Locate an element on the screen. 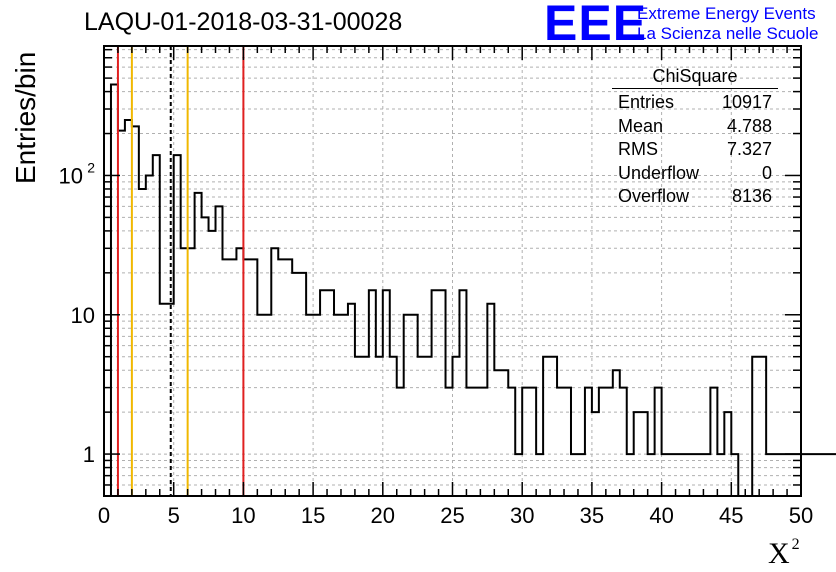 This screenshot has width=836, height=572. stats-row-underflow: Underflow 0 is located at coordinates (695, 174).